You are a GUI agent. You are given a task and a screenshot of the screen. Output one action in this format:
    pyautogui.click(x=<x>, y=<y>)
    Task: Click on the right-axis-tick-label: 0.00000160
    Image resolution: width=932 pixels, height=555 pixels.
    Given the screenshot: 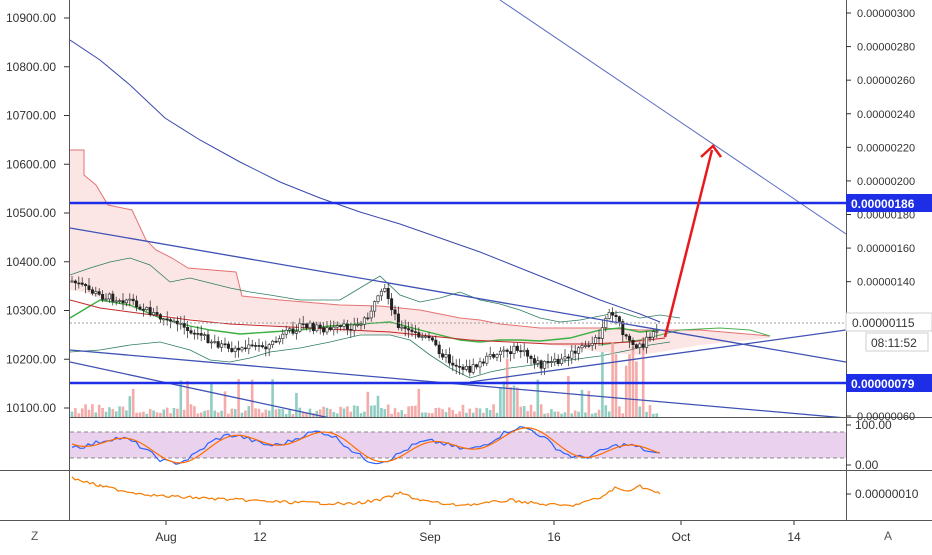 What is the action you would take?
    pyautogui.click(x=886, y=249)
    